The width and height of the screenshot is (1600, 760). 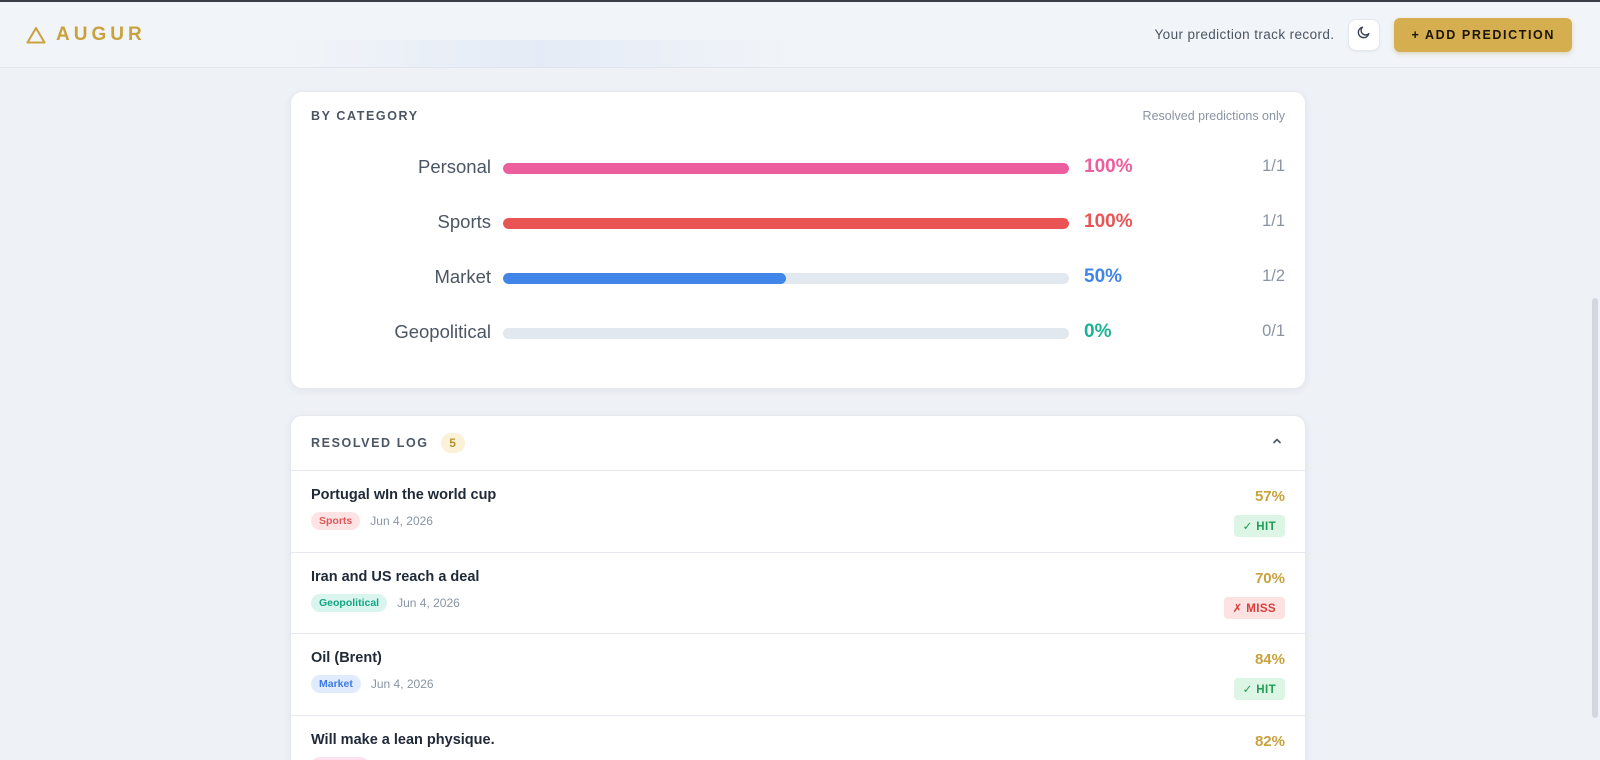 What do you see at coordinates (1098, 331) in the screenshot?
I see `category-percent: 0%` at bounding box center [1098, 331].